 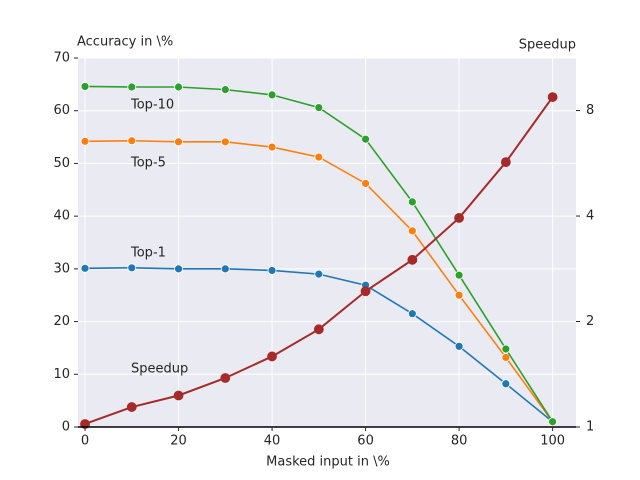 I want to click on y2-tick-label: 4, so click(x=590, y=216).